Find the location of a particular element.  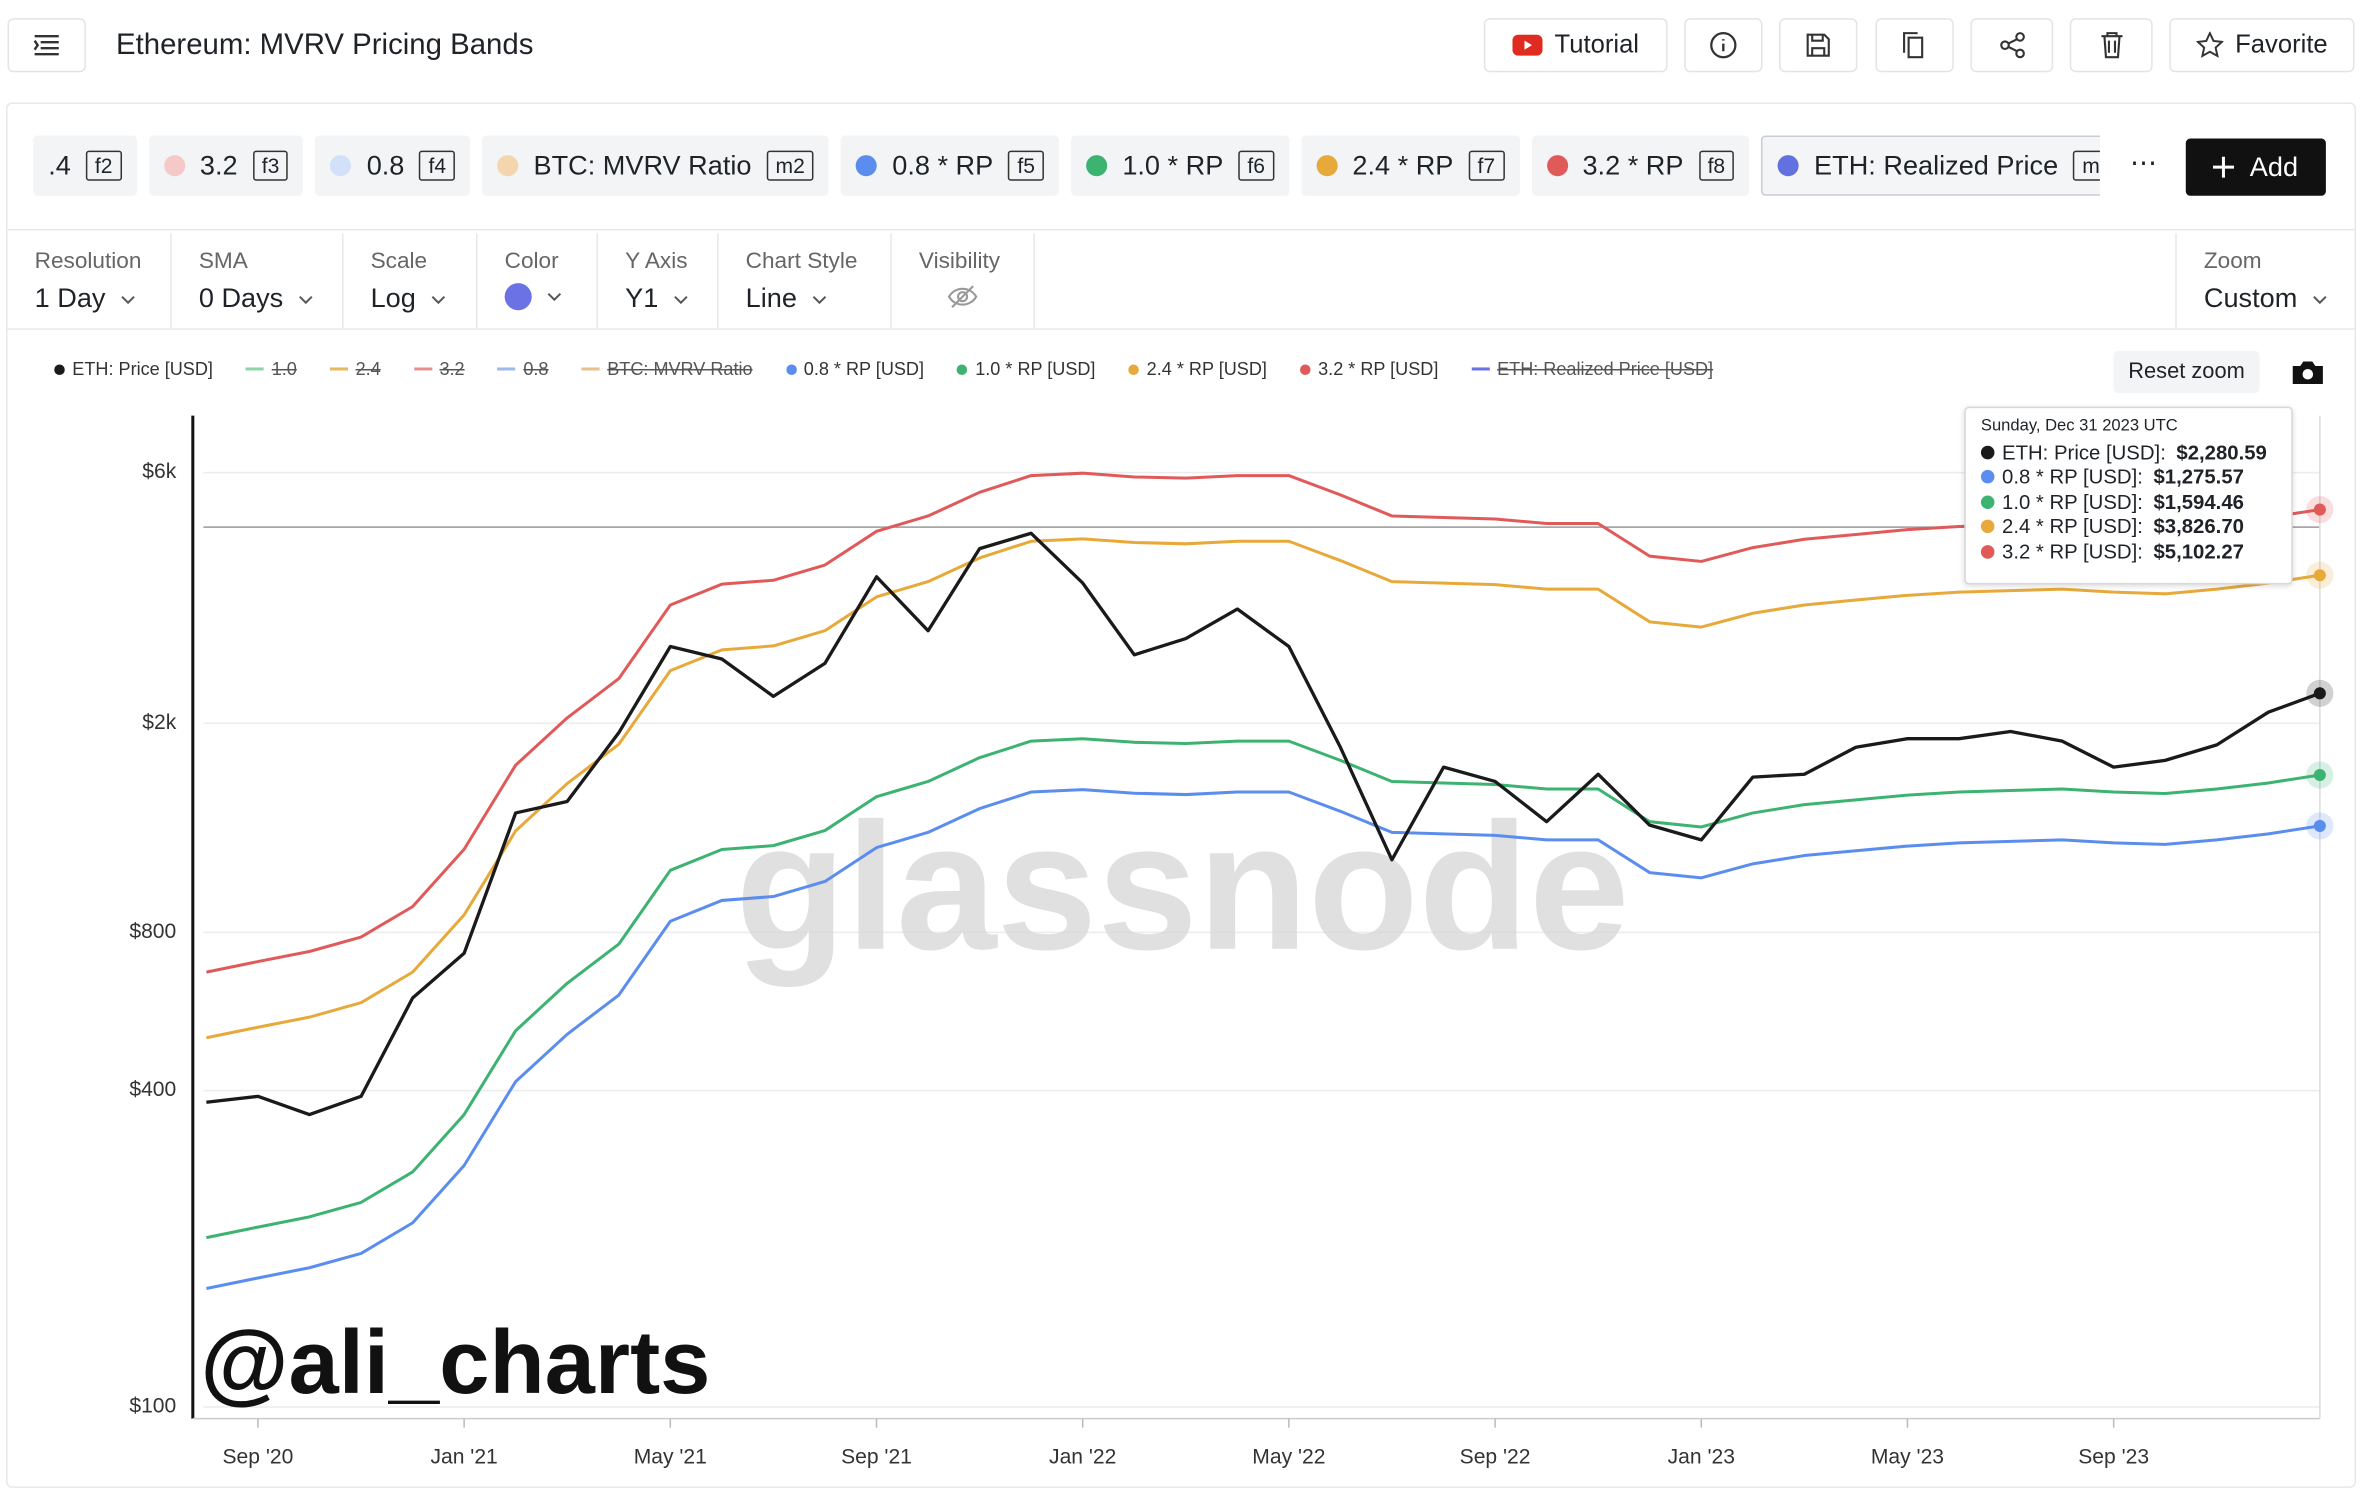

metric-label: .4 is located at coordinates (59, 164).